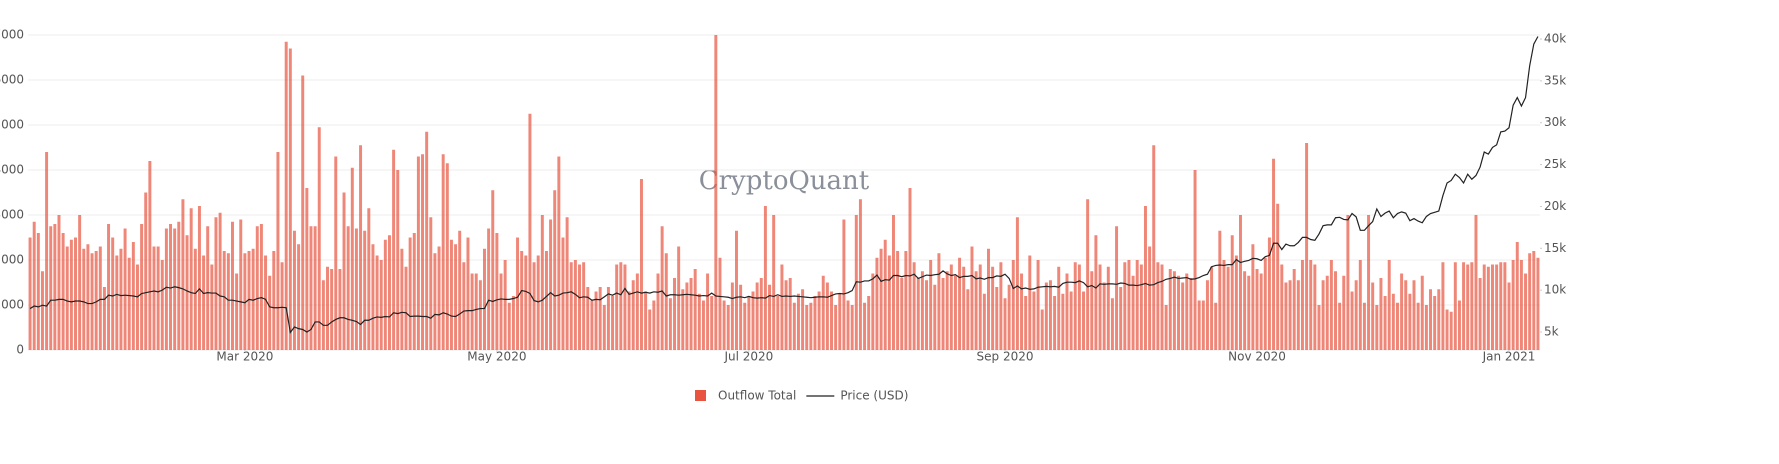 The height and width of the screenshot is (464, 1779). What do you see at coordinates (1005, 357) in the screenshot?
I see `x-tick-label: Sep 2020` at bounding box center [1005, 357].